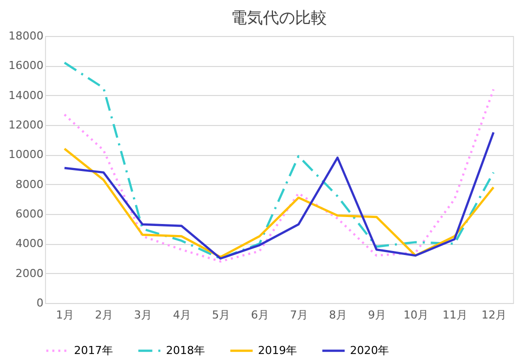 This screenshot has width=527, height=364. I want to click on y-tick-label: 0, so click(40, 303).